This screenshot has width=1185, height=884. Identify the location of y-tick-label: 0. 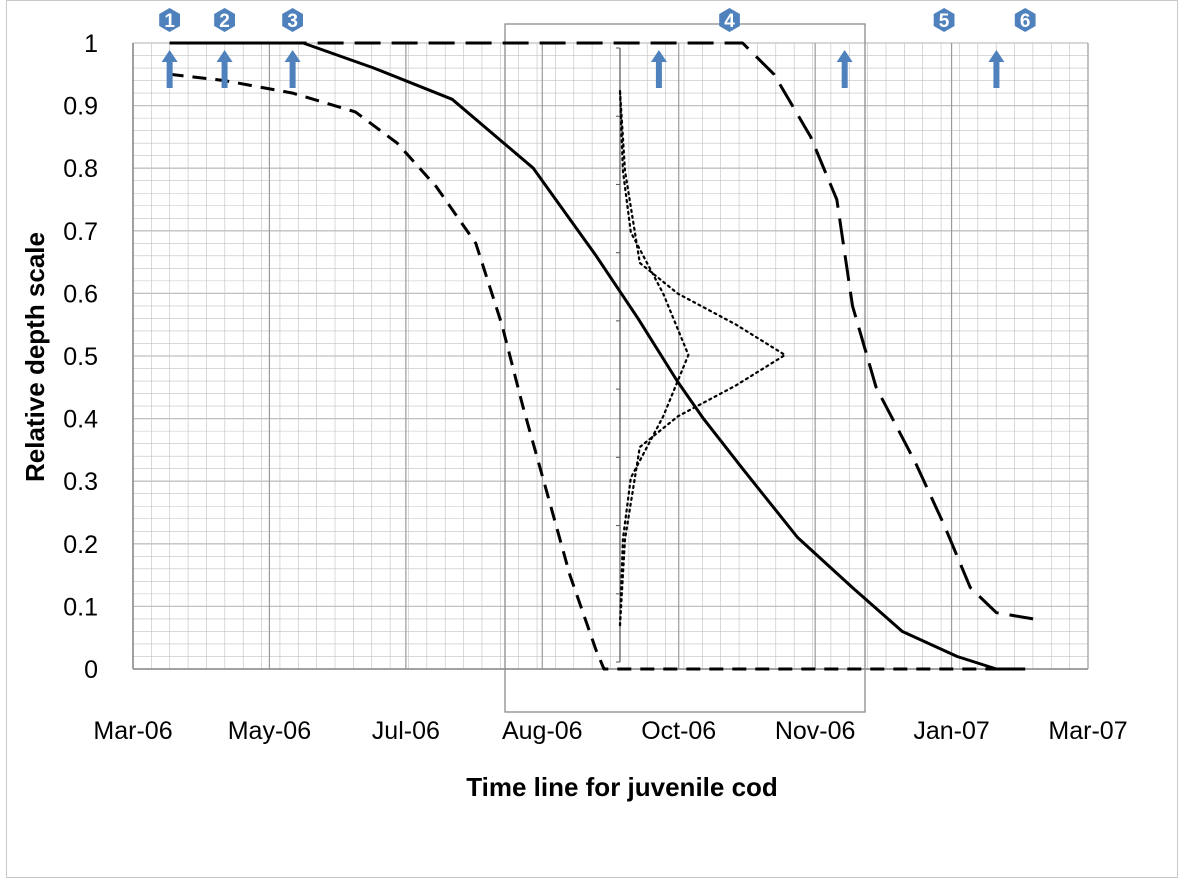
(91, 670).